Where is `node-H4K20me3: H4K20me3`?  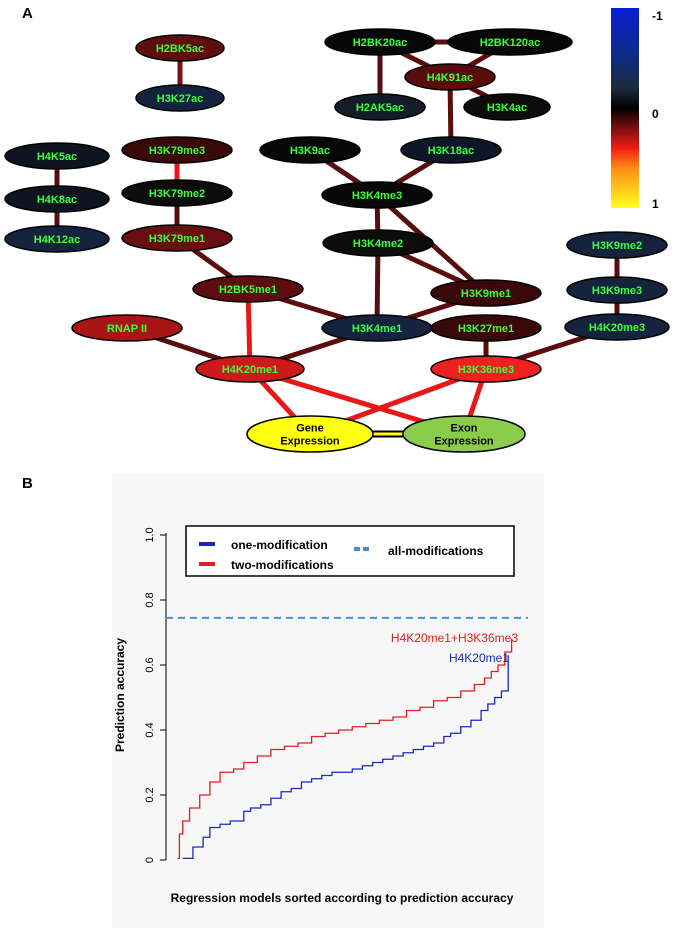
node-H4K20me3: H4K20me3 is located at coordinates (617, 327).